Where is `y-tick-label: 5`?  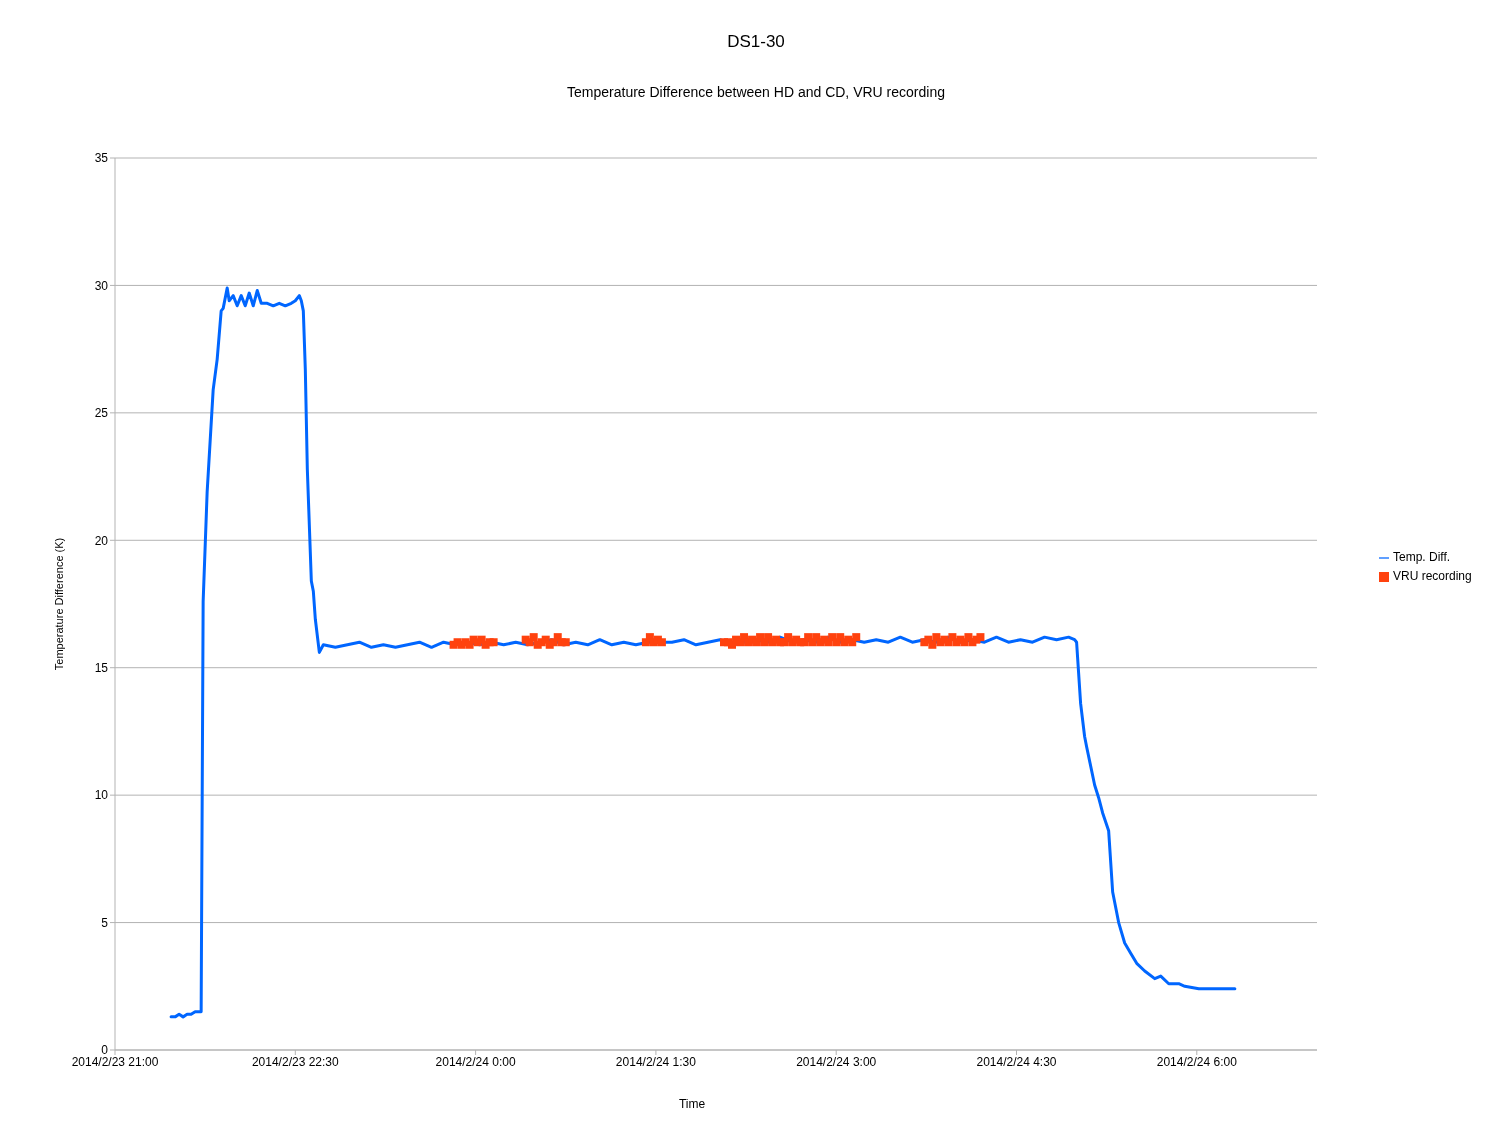
y-tick-label: 5 is located at coordinates (105, 922).